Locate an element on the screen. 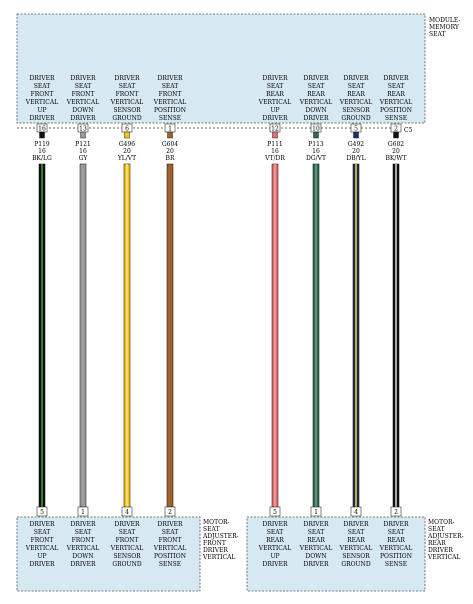 The width and height of the screenshot is (473, 604). module-pin-number: 1 is located at coordinates (170, 129).